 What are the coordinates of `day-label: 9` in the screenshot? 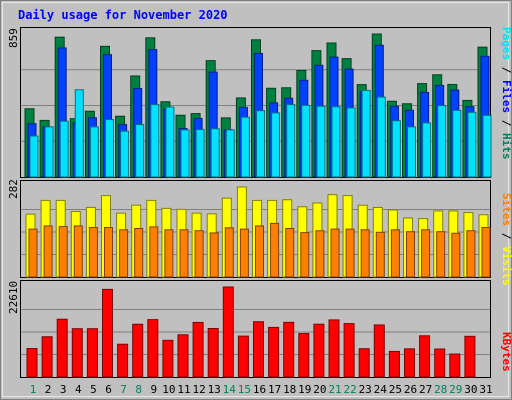 It's located at (153, 389).